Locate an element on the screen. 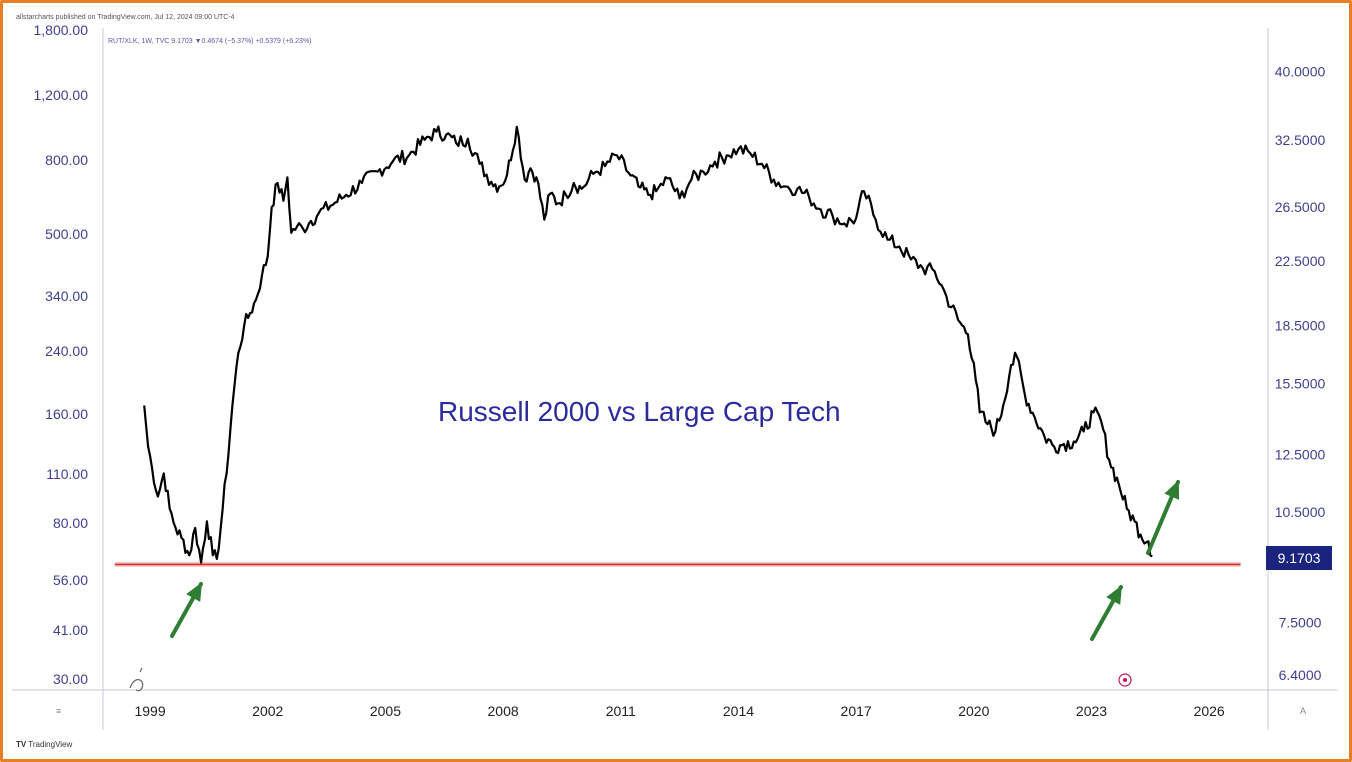 The height and width of the screenshot is (762, 1352). right-tick-label: 22.5000 is located at coordinates (1300, 261).